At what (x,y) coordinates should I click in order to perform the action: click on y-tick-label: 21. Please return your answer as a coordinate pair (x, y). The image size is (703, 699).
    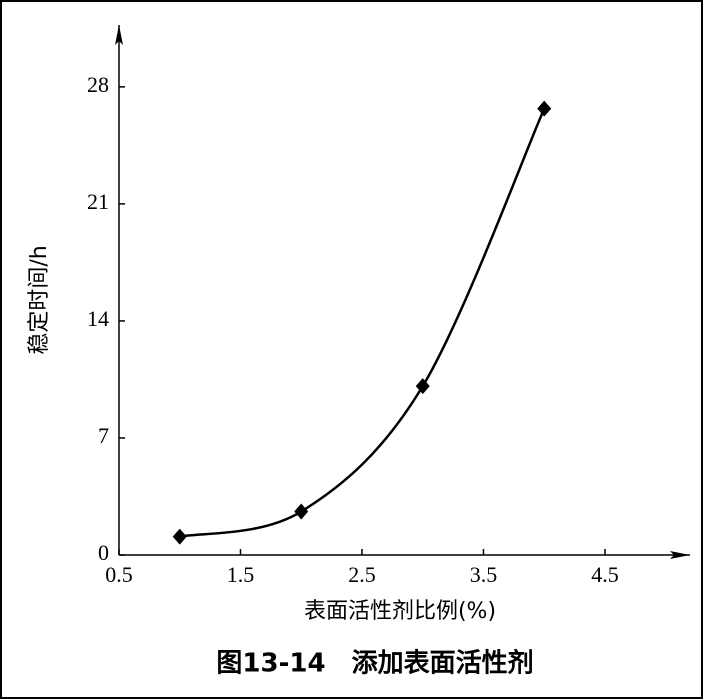
    Looking at the image, I should click on (98, 201).